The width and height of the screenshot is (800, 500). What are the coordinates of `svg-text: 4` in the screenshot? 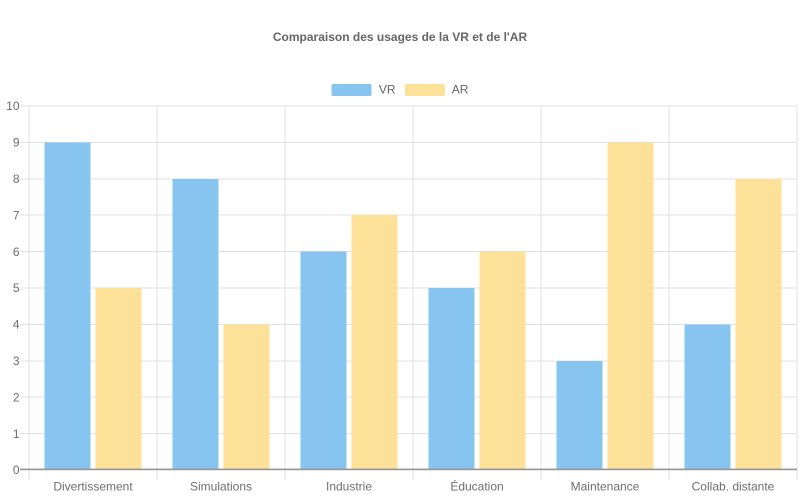 It's located at (16, 325).